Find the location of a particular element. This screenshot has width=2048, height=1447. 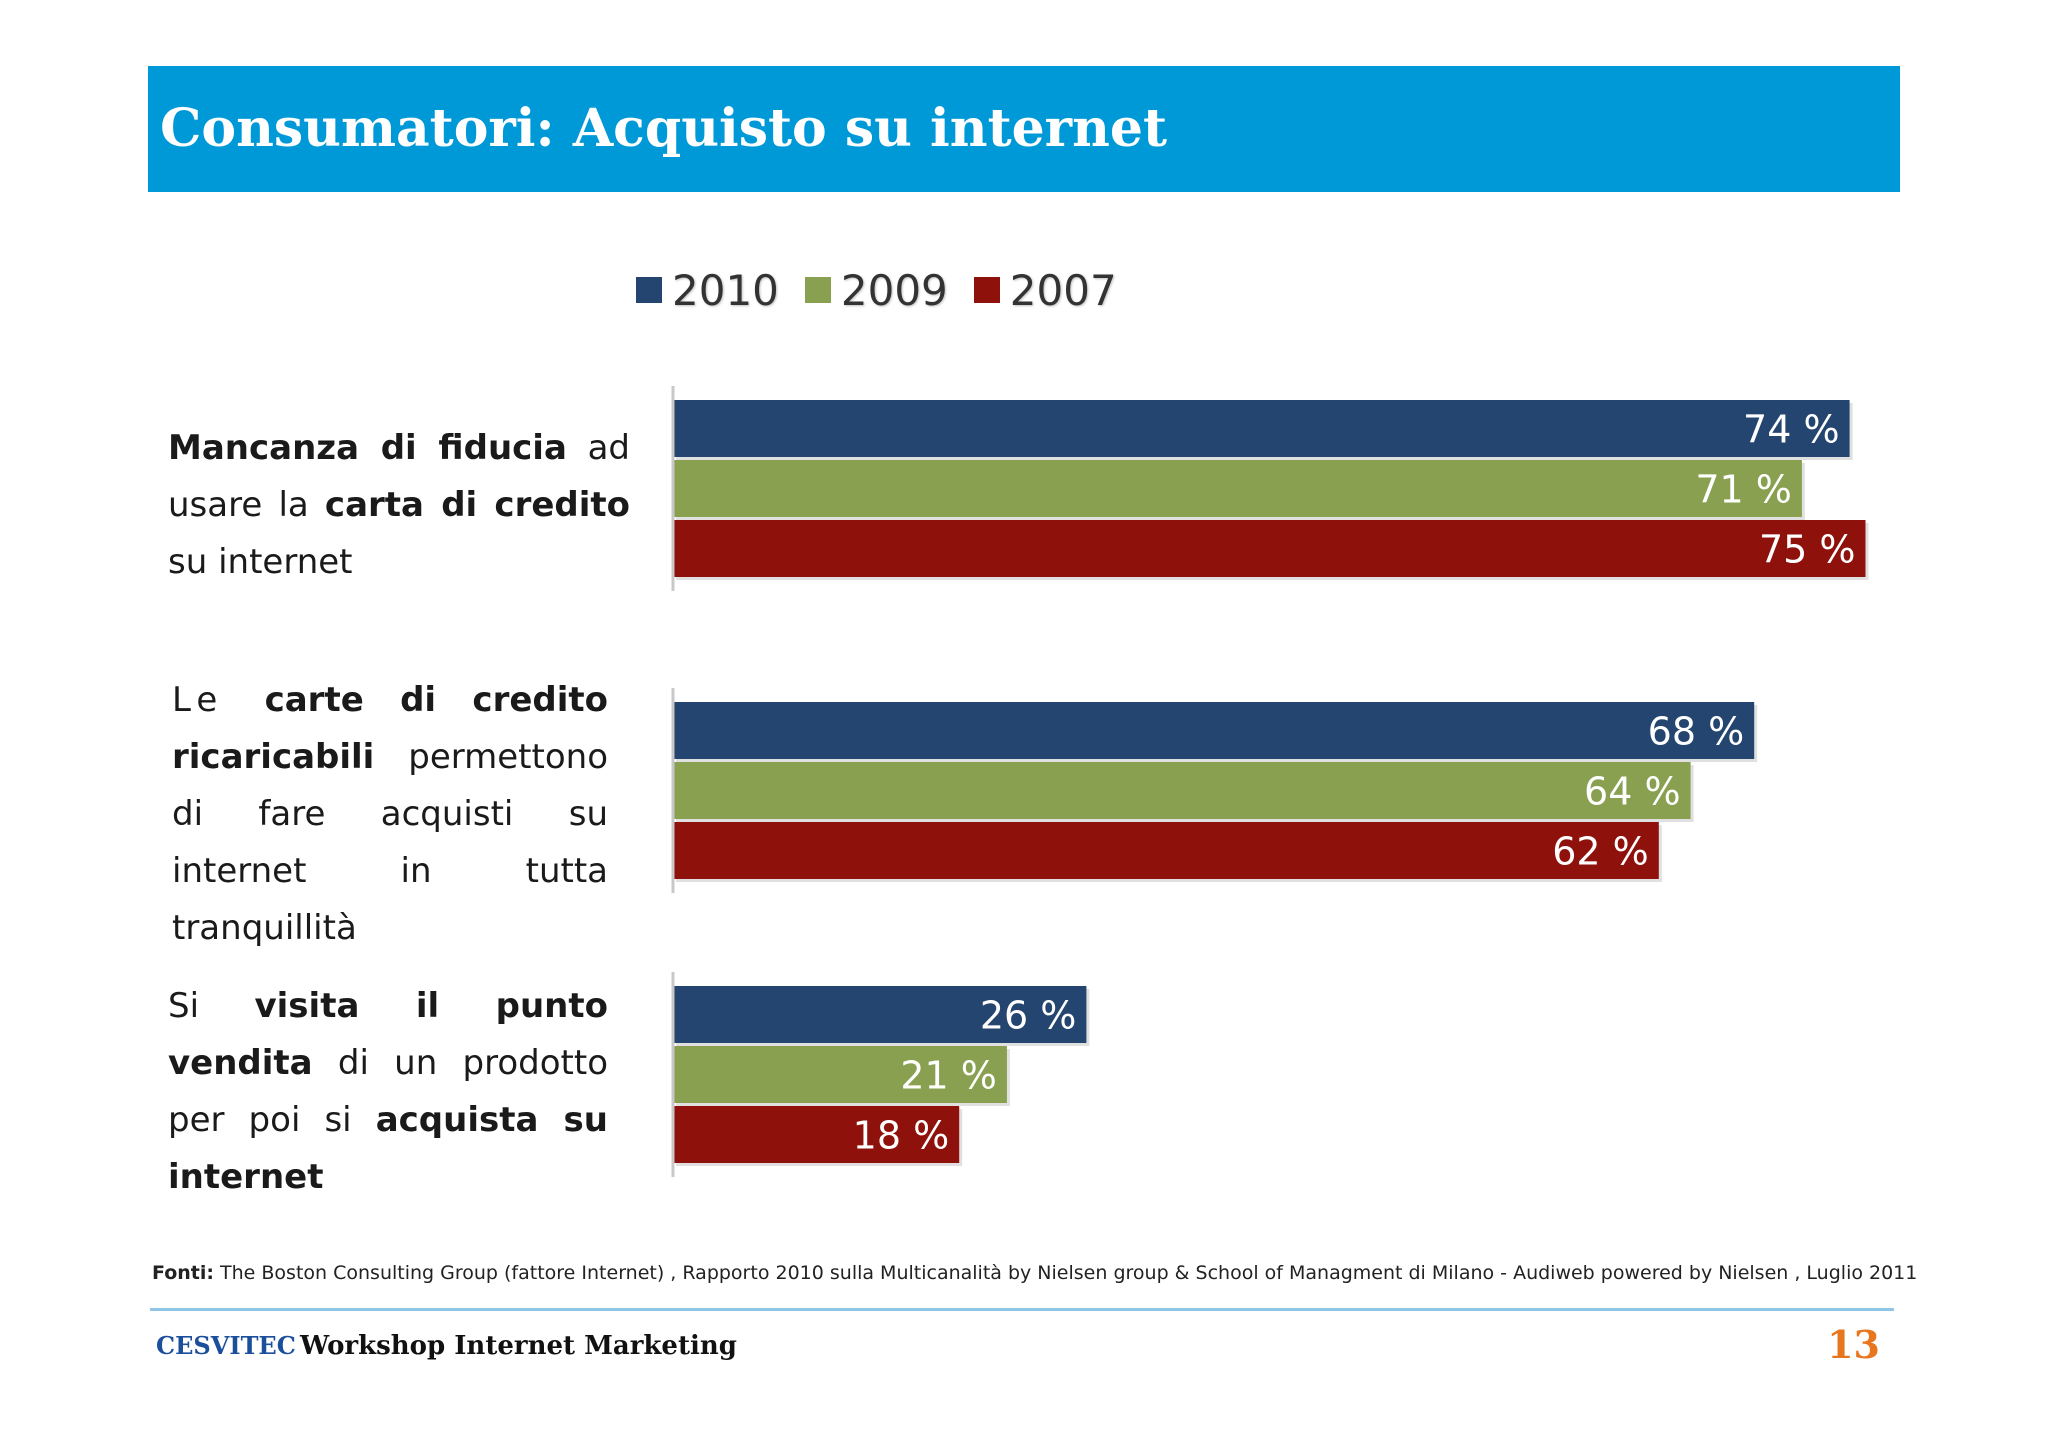

category-text-part: Mancanza di fiducia is located at coordinates (367, 448).